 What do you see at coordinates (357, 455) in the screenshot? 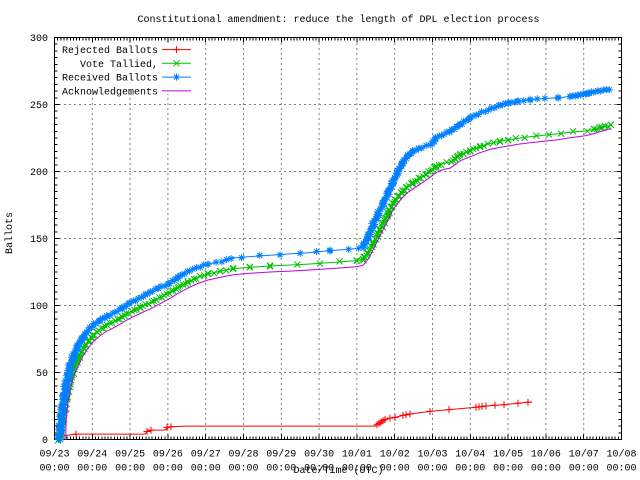
I see `svg-text: 10/01` at bounding box center [357, 455].